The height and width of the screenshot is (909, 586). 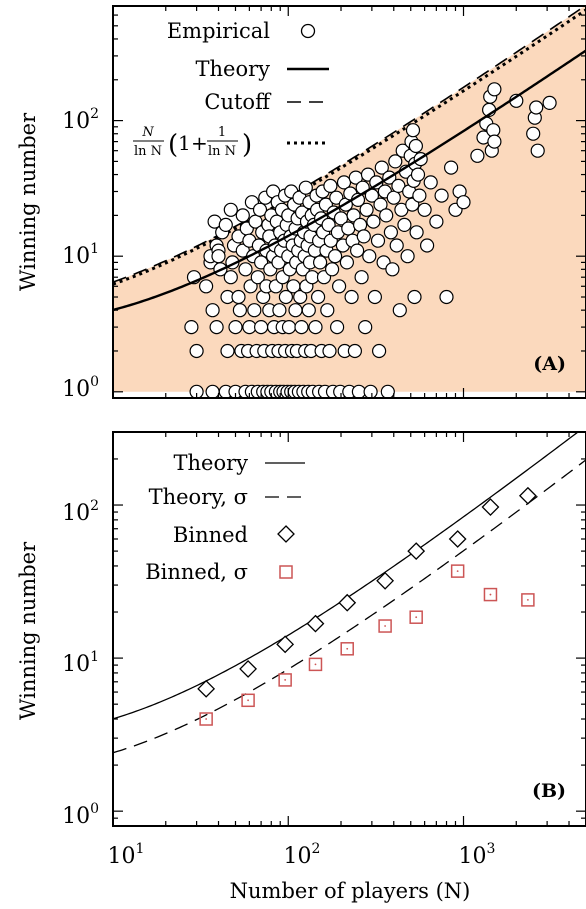 I want to click on legend-b-theory-sigma-label: Theory, σ, so click(x=198, y=497).